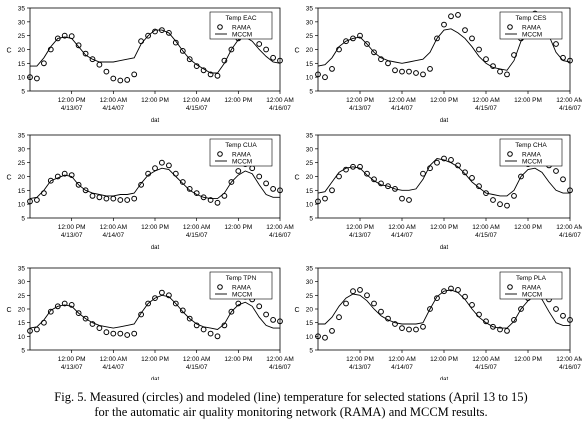  What do you see at coordinates (72, 359) in the screenshot?
I see `x-tick-label-time: 12:00 PM` at bounding box center [72, 359].